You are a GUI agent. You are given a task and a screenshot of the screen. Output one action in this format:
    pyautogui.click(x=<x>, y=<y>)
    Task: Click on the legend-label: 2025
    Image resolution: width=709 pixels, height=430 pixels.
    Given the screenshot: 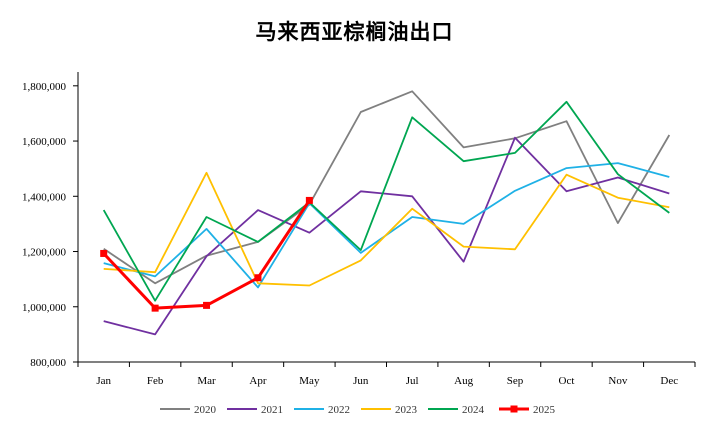 What is the action you would take?
    pyautogui.click(x=544, y=410)
    